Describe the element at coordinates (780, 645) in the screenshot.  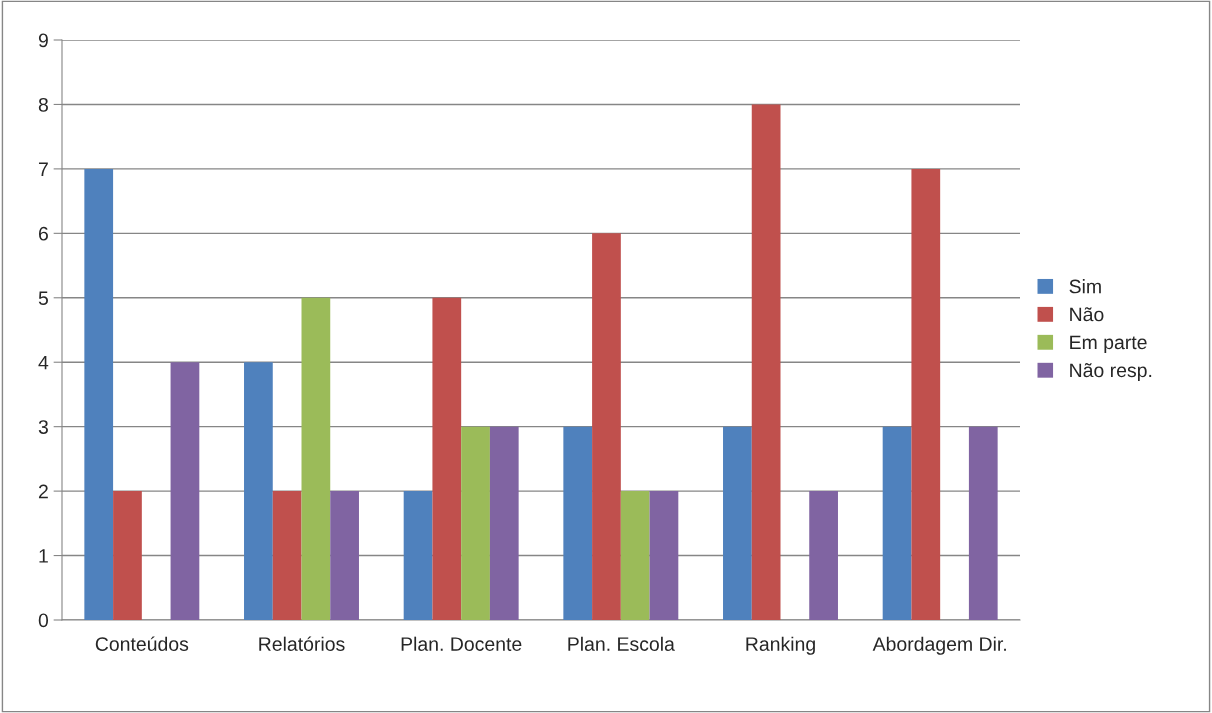
I see `x-tick-label: Ranking` at that location.